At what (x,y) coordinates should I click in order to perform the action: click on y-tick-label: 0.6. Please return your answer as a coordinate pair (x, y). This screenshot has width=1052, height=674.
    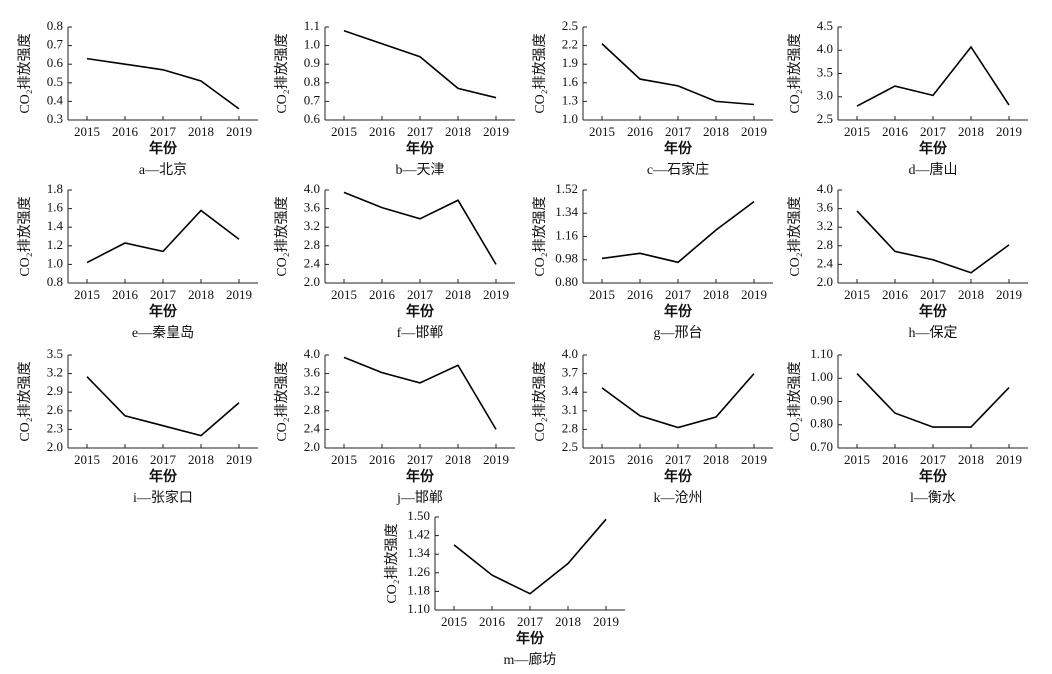
    Looking at the image, I should click on (55, 62).